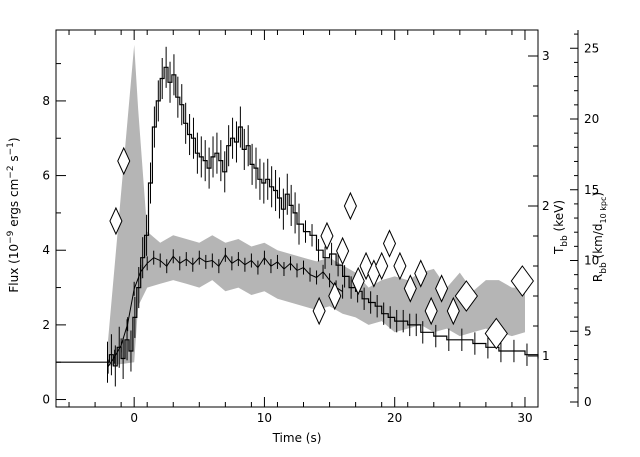 The width and height of the screenshot is (640, 457). What do you see at coordinates (591, 48) in the screenshot?
I see `rbb-tick-label: 25` at bounding box center [591, 48].